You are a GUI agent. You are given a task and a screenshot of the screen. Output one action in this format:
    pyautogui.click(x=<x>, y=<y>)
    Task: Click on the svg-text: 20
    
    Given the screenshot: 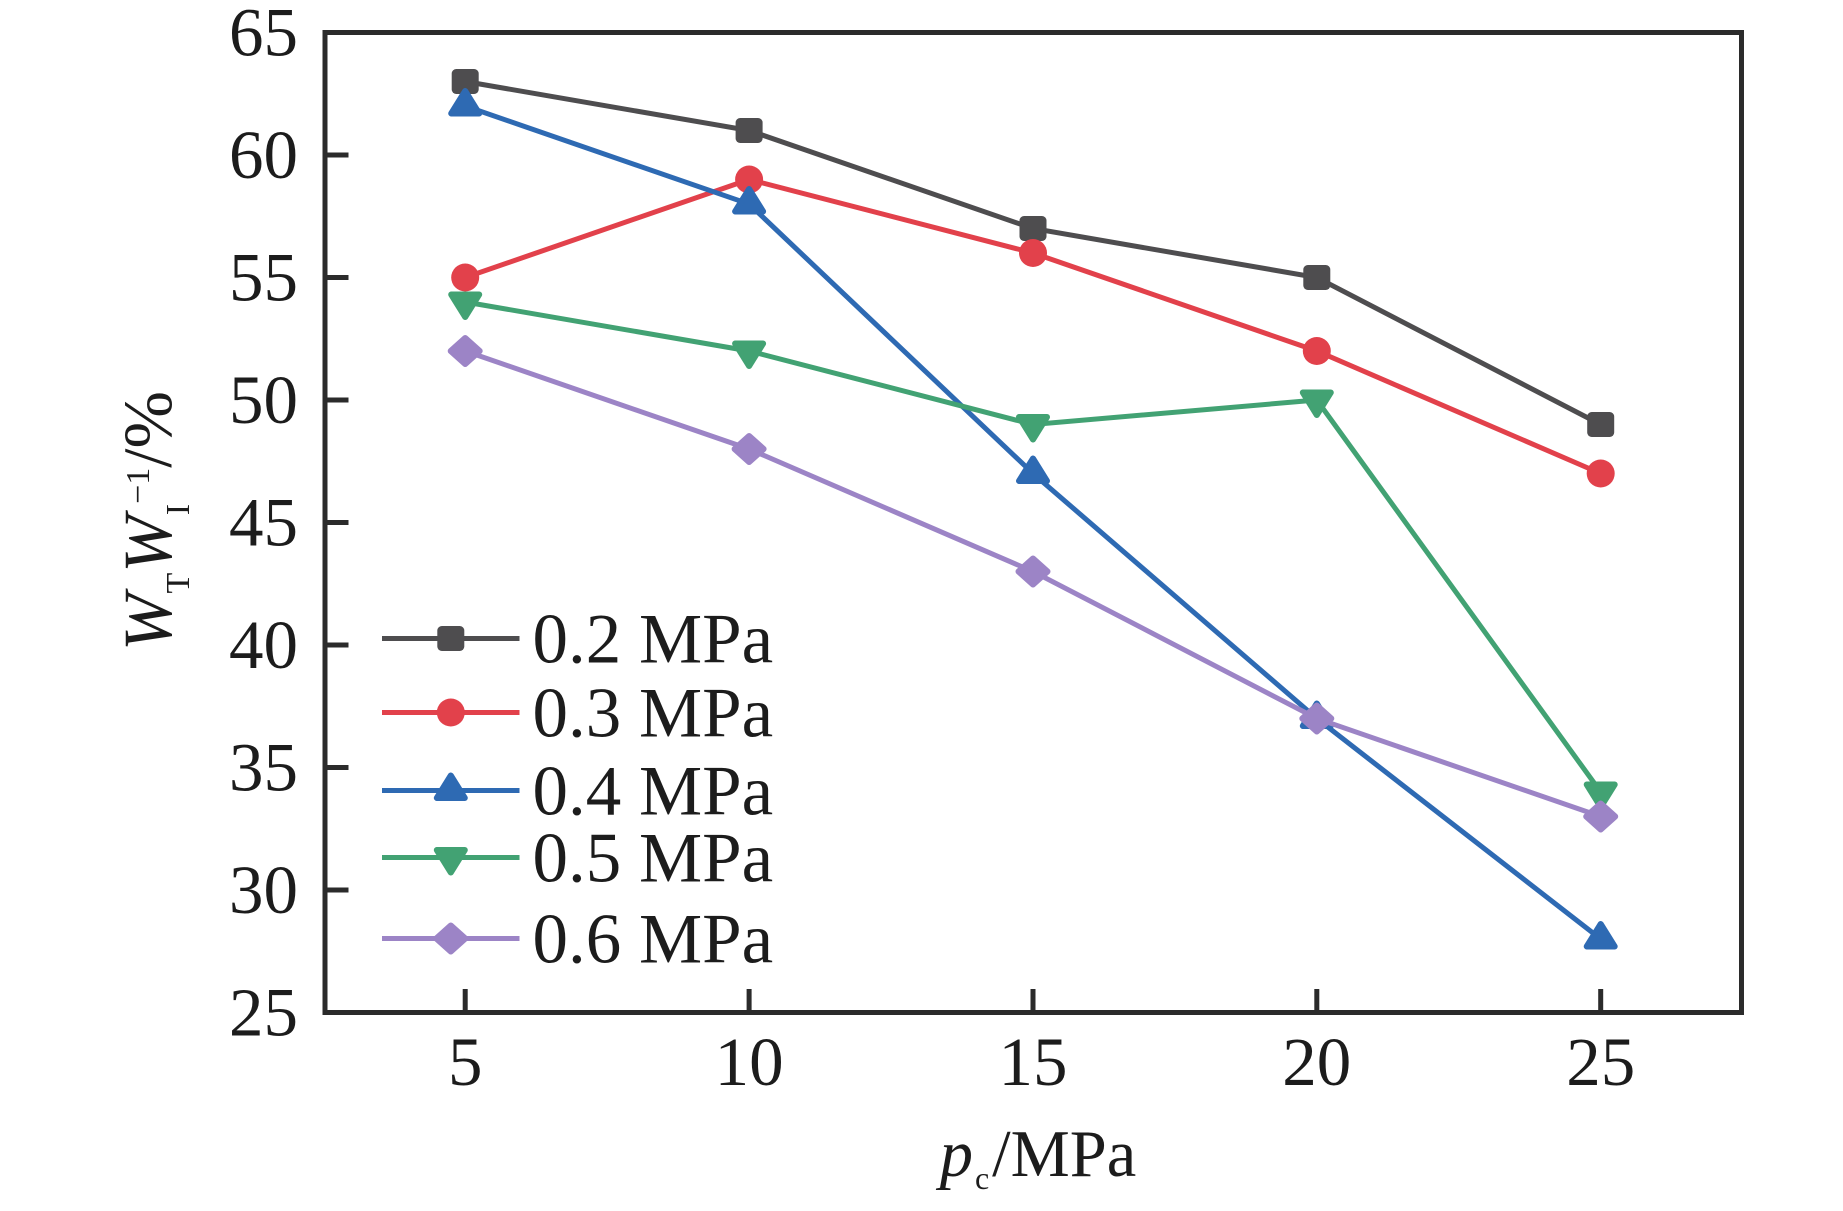 What is the action you would take?
    pyautogui.click(x=1316, y=1062)
    